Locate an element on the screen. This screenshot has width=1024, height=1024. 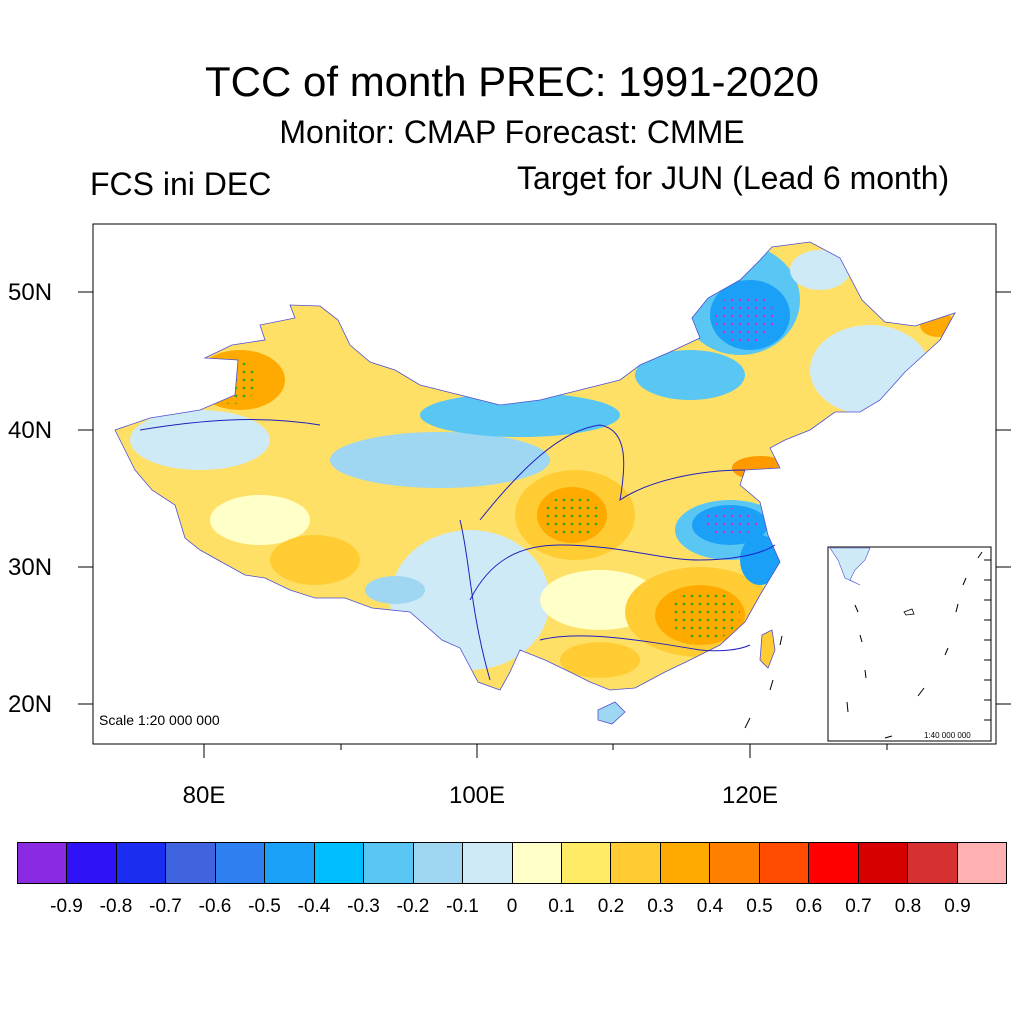
lon-label-80e: 80E is located at coordinates (204, 795).